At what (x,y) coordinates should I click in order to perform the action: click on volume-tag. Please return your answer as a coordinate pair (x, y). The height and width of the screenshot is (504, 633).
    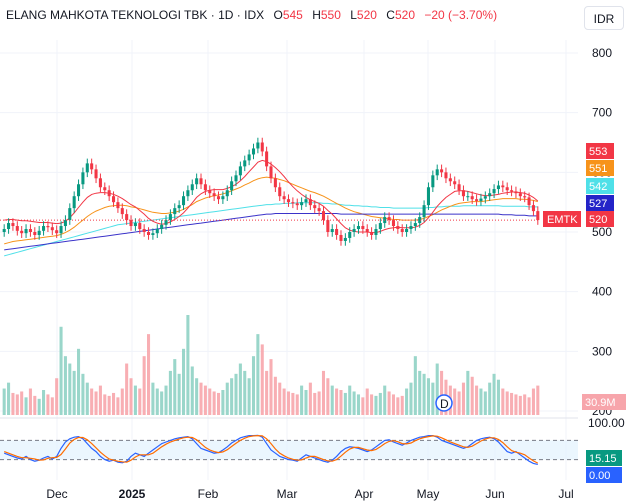
    Looking at the image, I should click on (604, 402).